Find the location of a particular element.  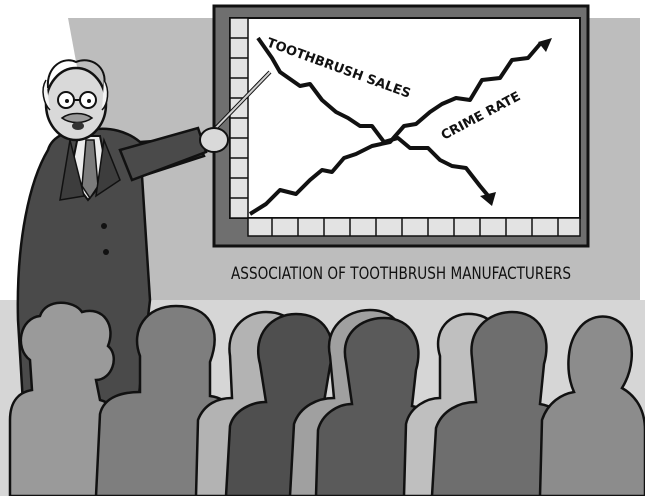

board-caption: ASSOCIATION OF TOOTHBRUSH MANUFACTURERS is located at coordinates (401, 274).